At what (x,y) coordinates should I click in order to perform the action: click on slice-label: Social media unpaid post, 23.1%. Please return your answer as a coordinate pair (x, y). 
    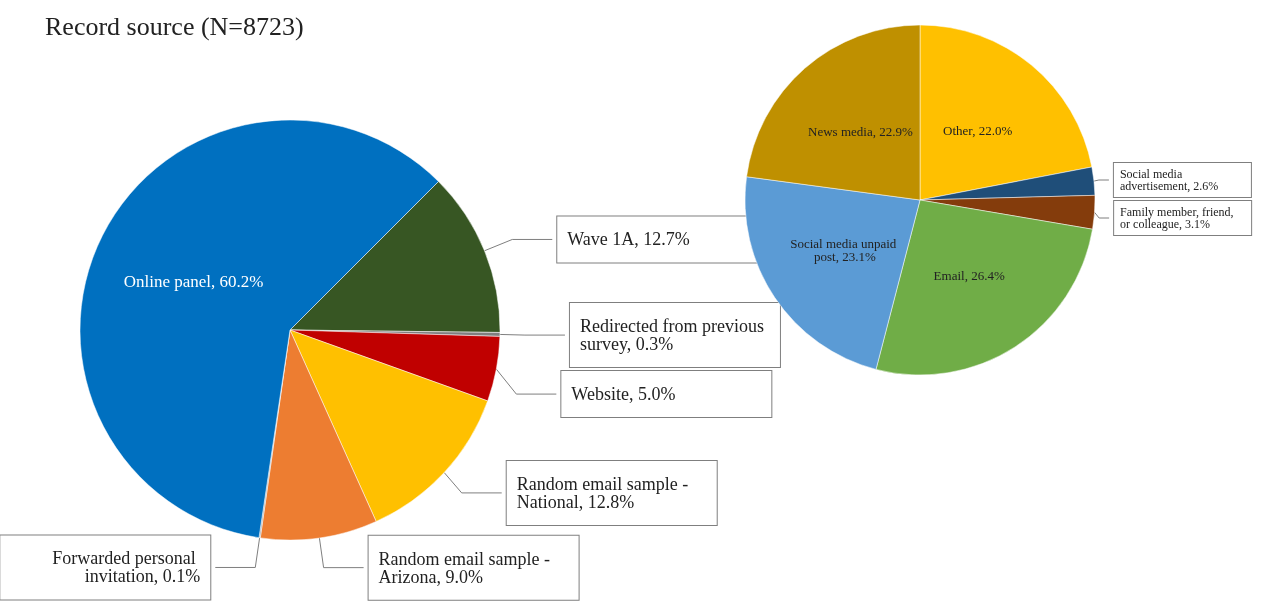
    Looking at the image, I should click on (845, 250).